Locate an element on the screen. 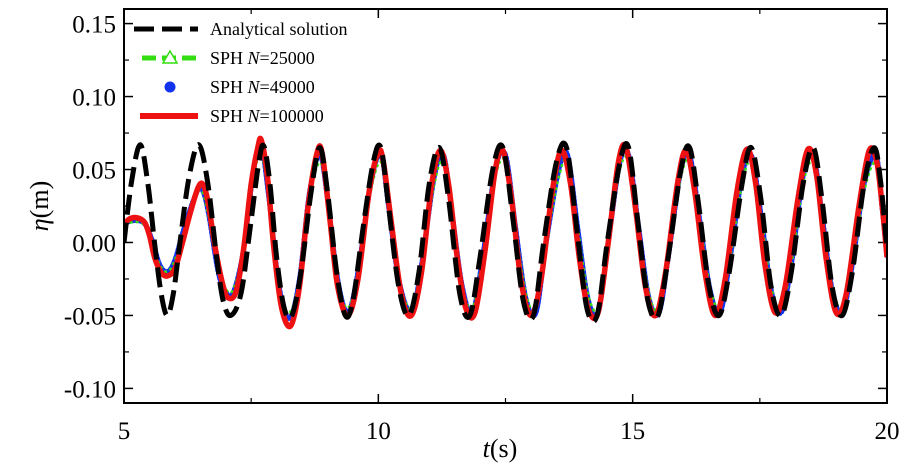 The image size is (906, 464). legend-item-n49000: SPH N=49000 is located at coordinates (239, 87).